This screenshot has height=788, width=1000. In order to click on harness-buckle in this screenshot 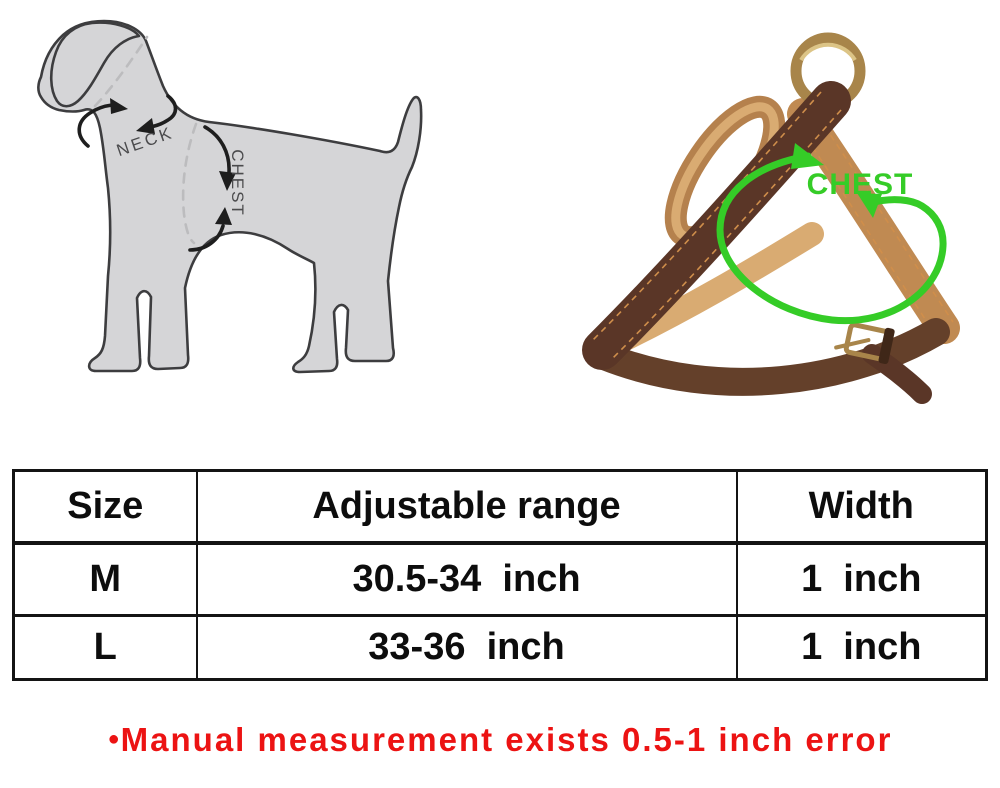, I will do `click(864, 343)`.